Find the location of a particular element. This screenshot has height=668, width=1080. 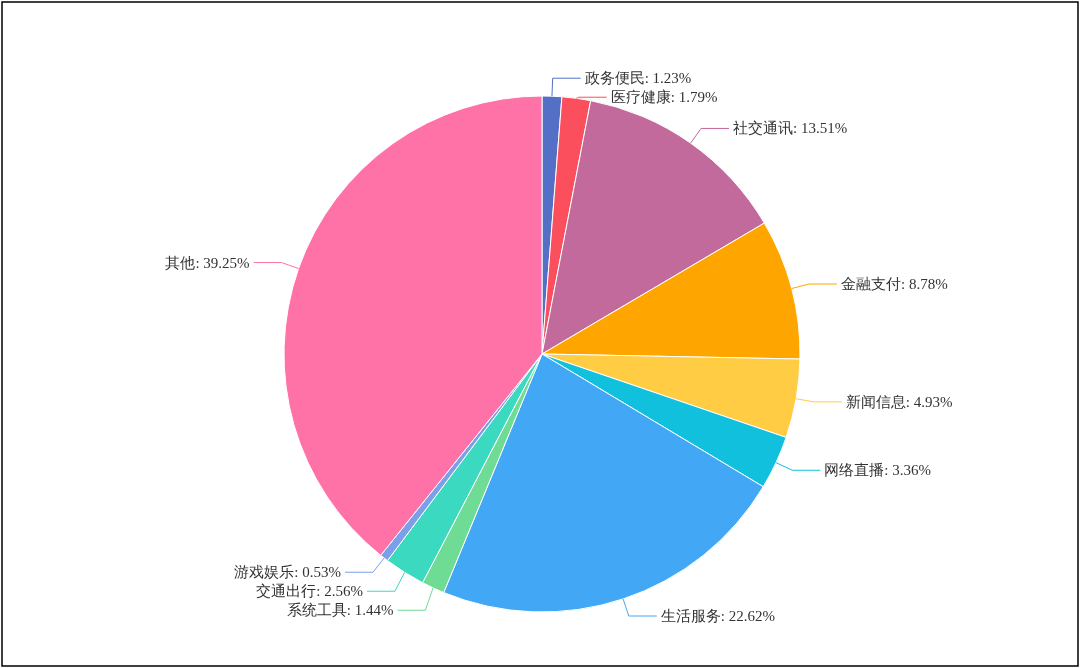

slice-label: 金融支付: 8.78% is located at coordinates (894, 284).